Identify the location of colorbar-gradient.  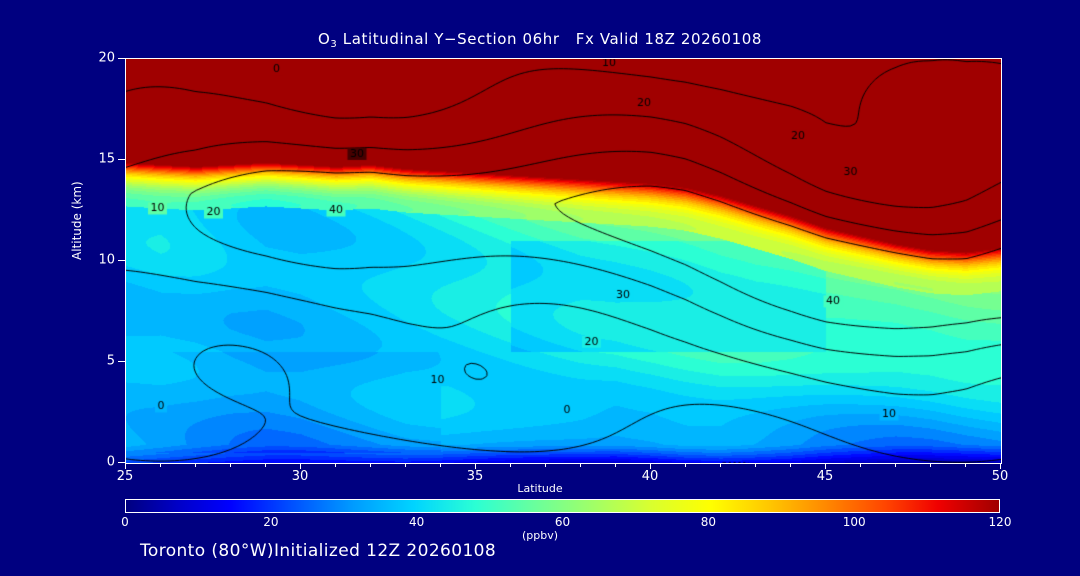
(562, 506).